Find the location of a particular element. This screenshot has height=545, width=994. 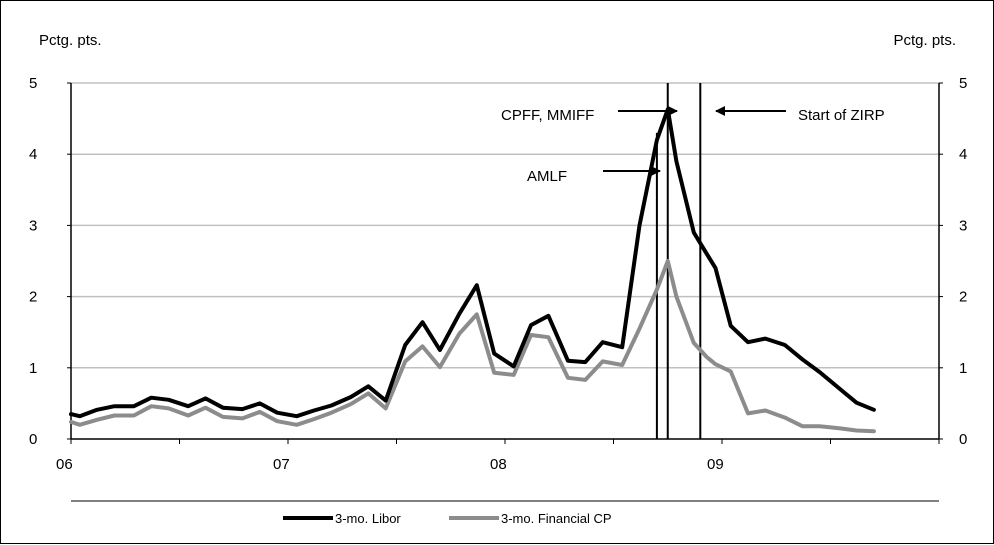

legend-label-libor: 3-mo. Libor is located at coordinates (368, 518).